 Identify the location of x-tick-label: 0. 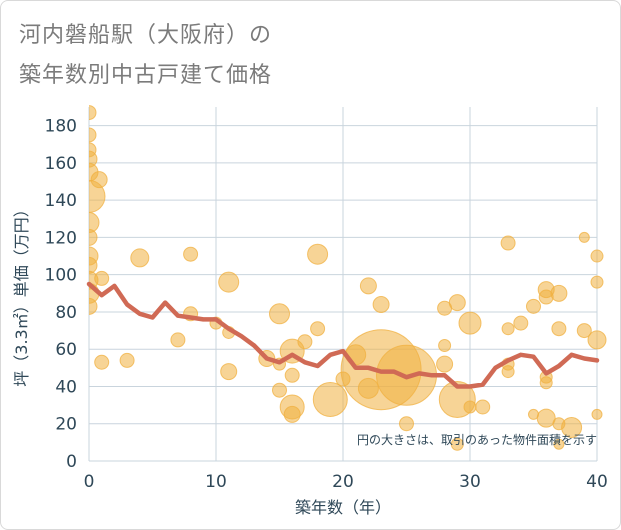
(89, 482).